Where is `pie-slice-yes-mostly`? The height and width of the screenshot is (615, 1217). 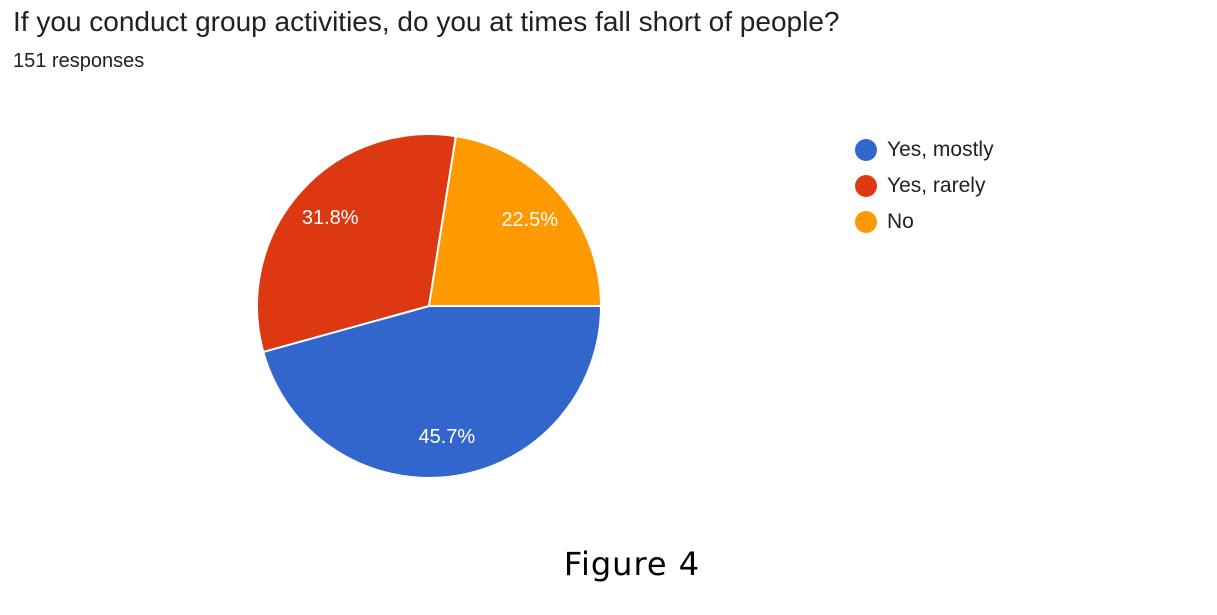 pie-slice-yes-mostly is located at coordinates (432, 392).